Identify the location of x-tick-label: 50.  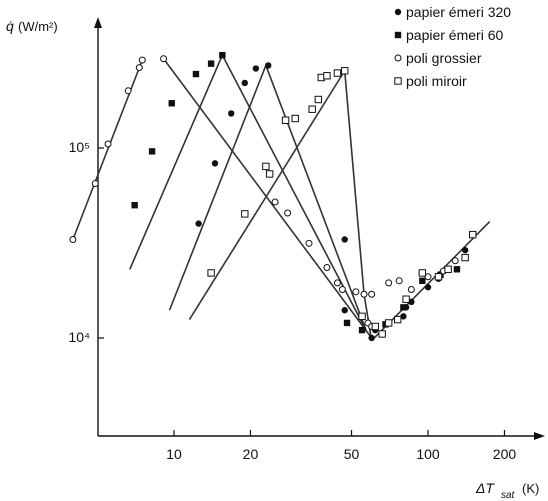
(352, 454).